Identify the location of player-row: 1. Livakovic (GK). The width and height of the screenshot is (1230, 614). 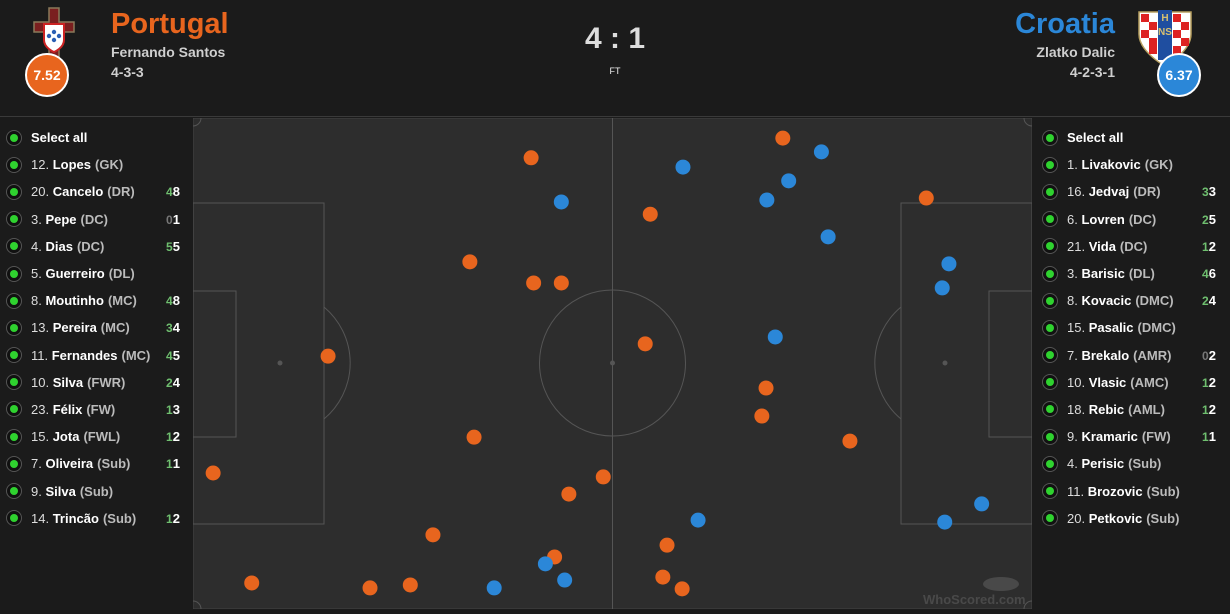
(1131, 164).